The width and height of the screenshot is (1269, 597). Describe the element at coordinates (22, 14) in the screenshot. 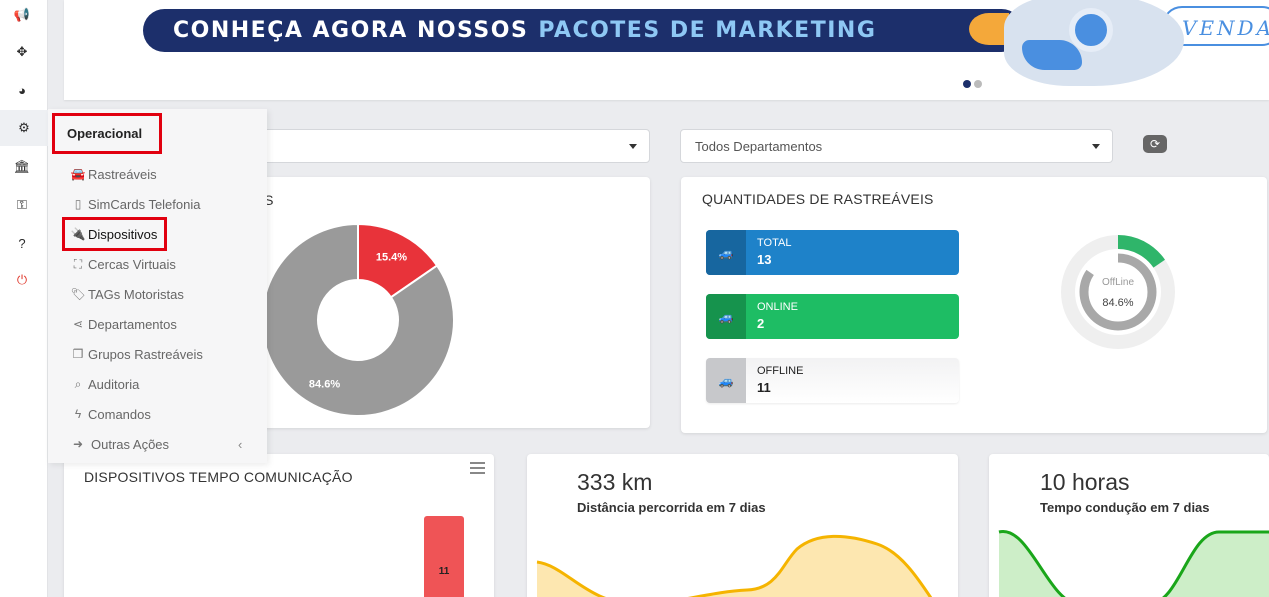

I see `bullhorn-icon: 📢` at that location.